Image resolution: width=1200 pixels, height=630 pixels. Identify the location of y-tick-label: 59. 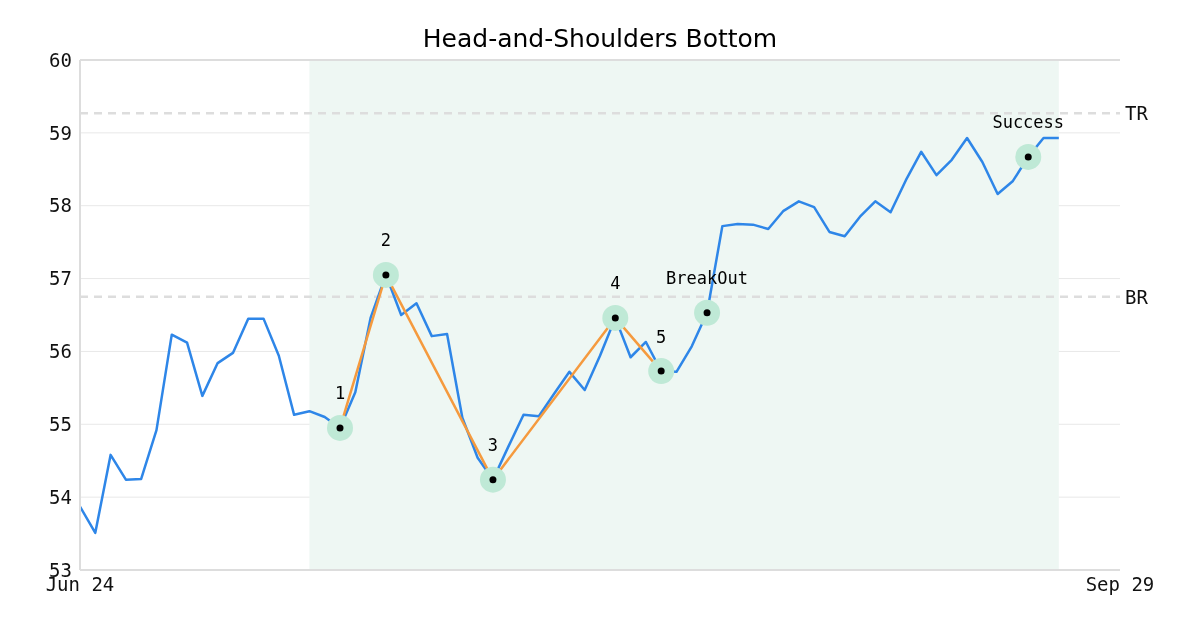
(60, 132).